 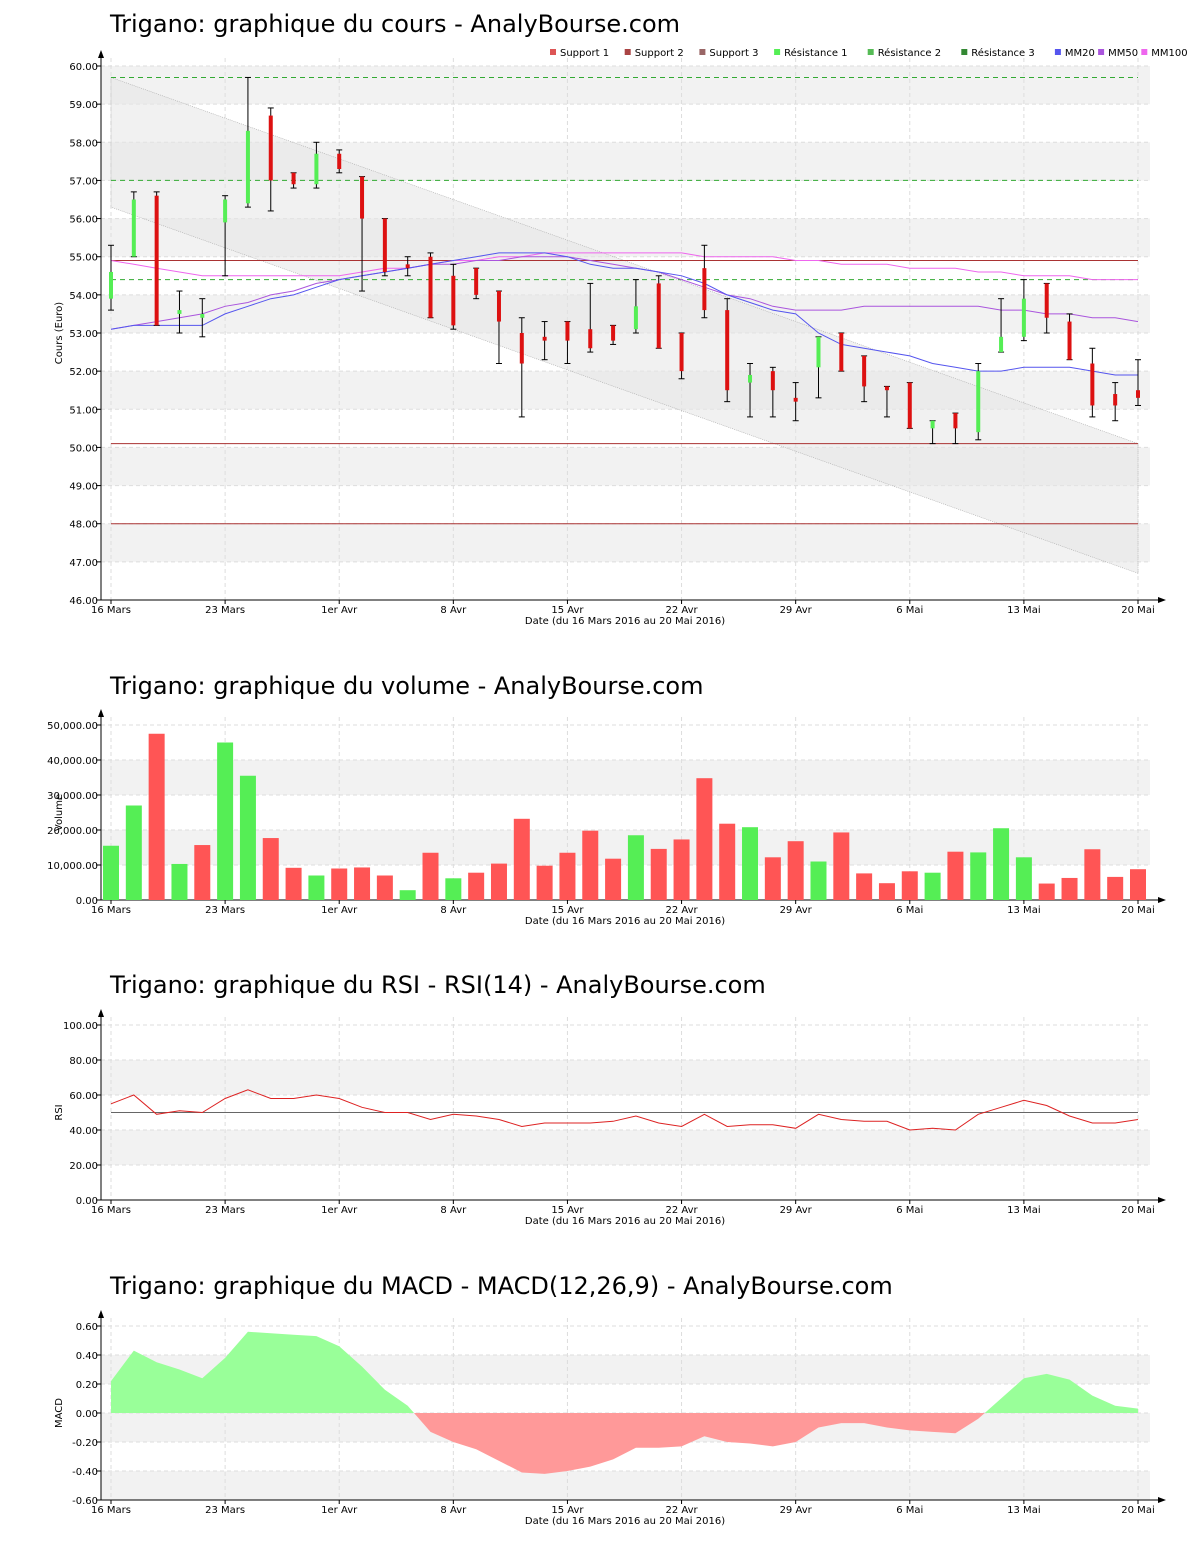 I want to click on volume-band, so click(x=625, y=777).